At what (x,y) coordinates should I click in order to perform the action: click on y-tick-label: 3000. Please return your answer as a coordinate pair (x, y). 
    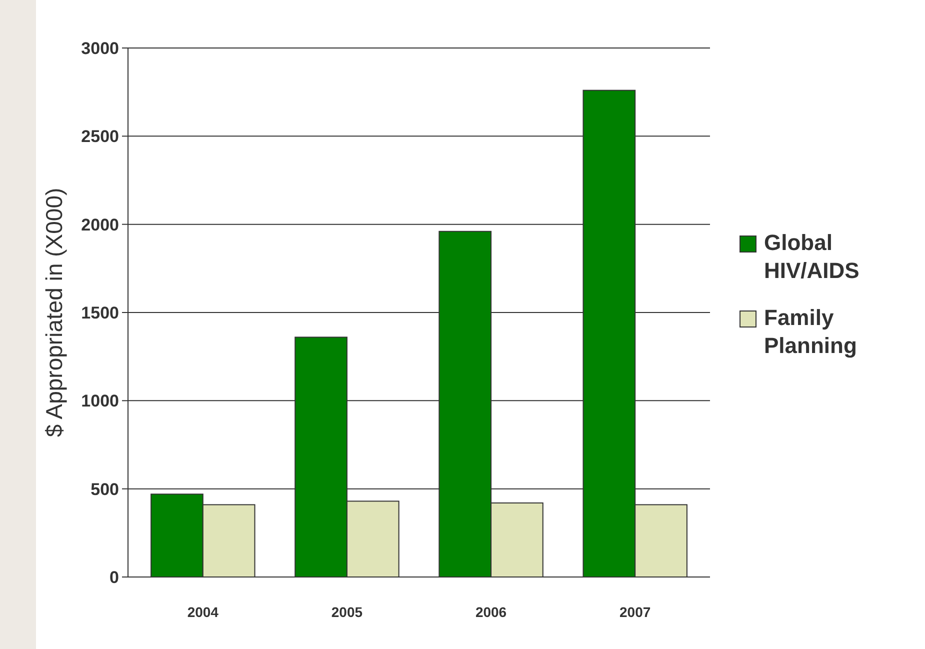
    Looking at the image, I should click on (100, 48).